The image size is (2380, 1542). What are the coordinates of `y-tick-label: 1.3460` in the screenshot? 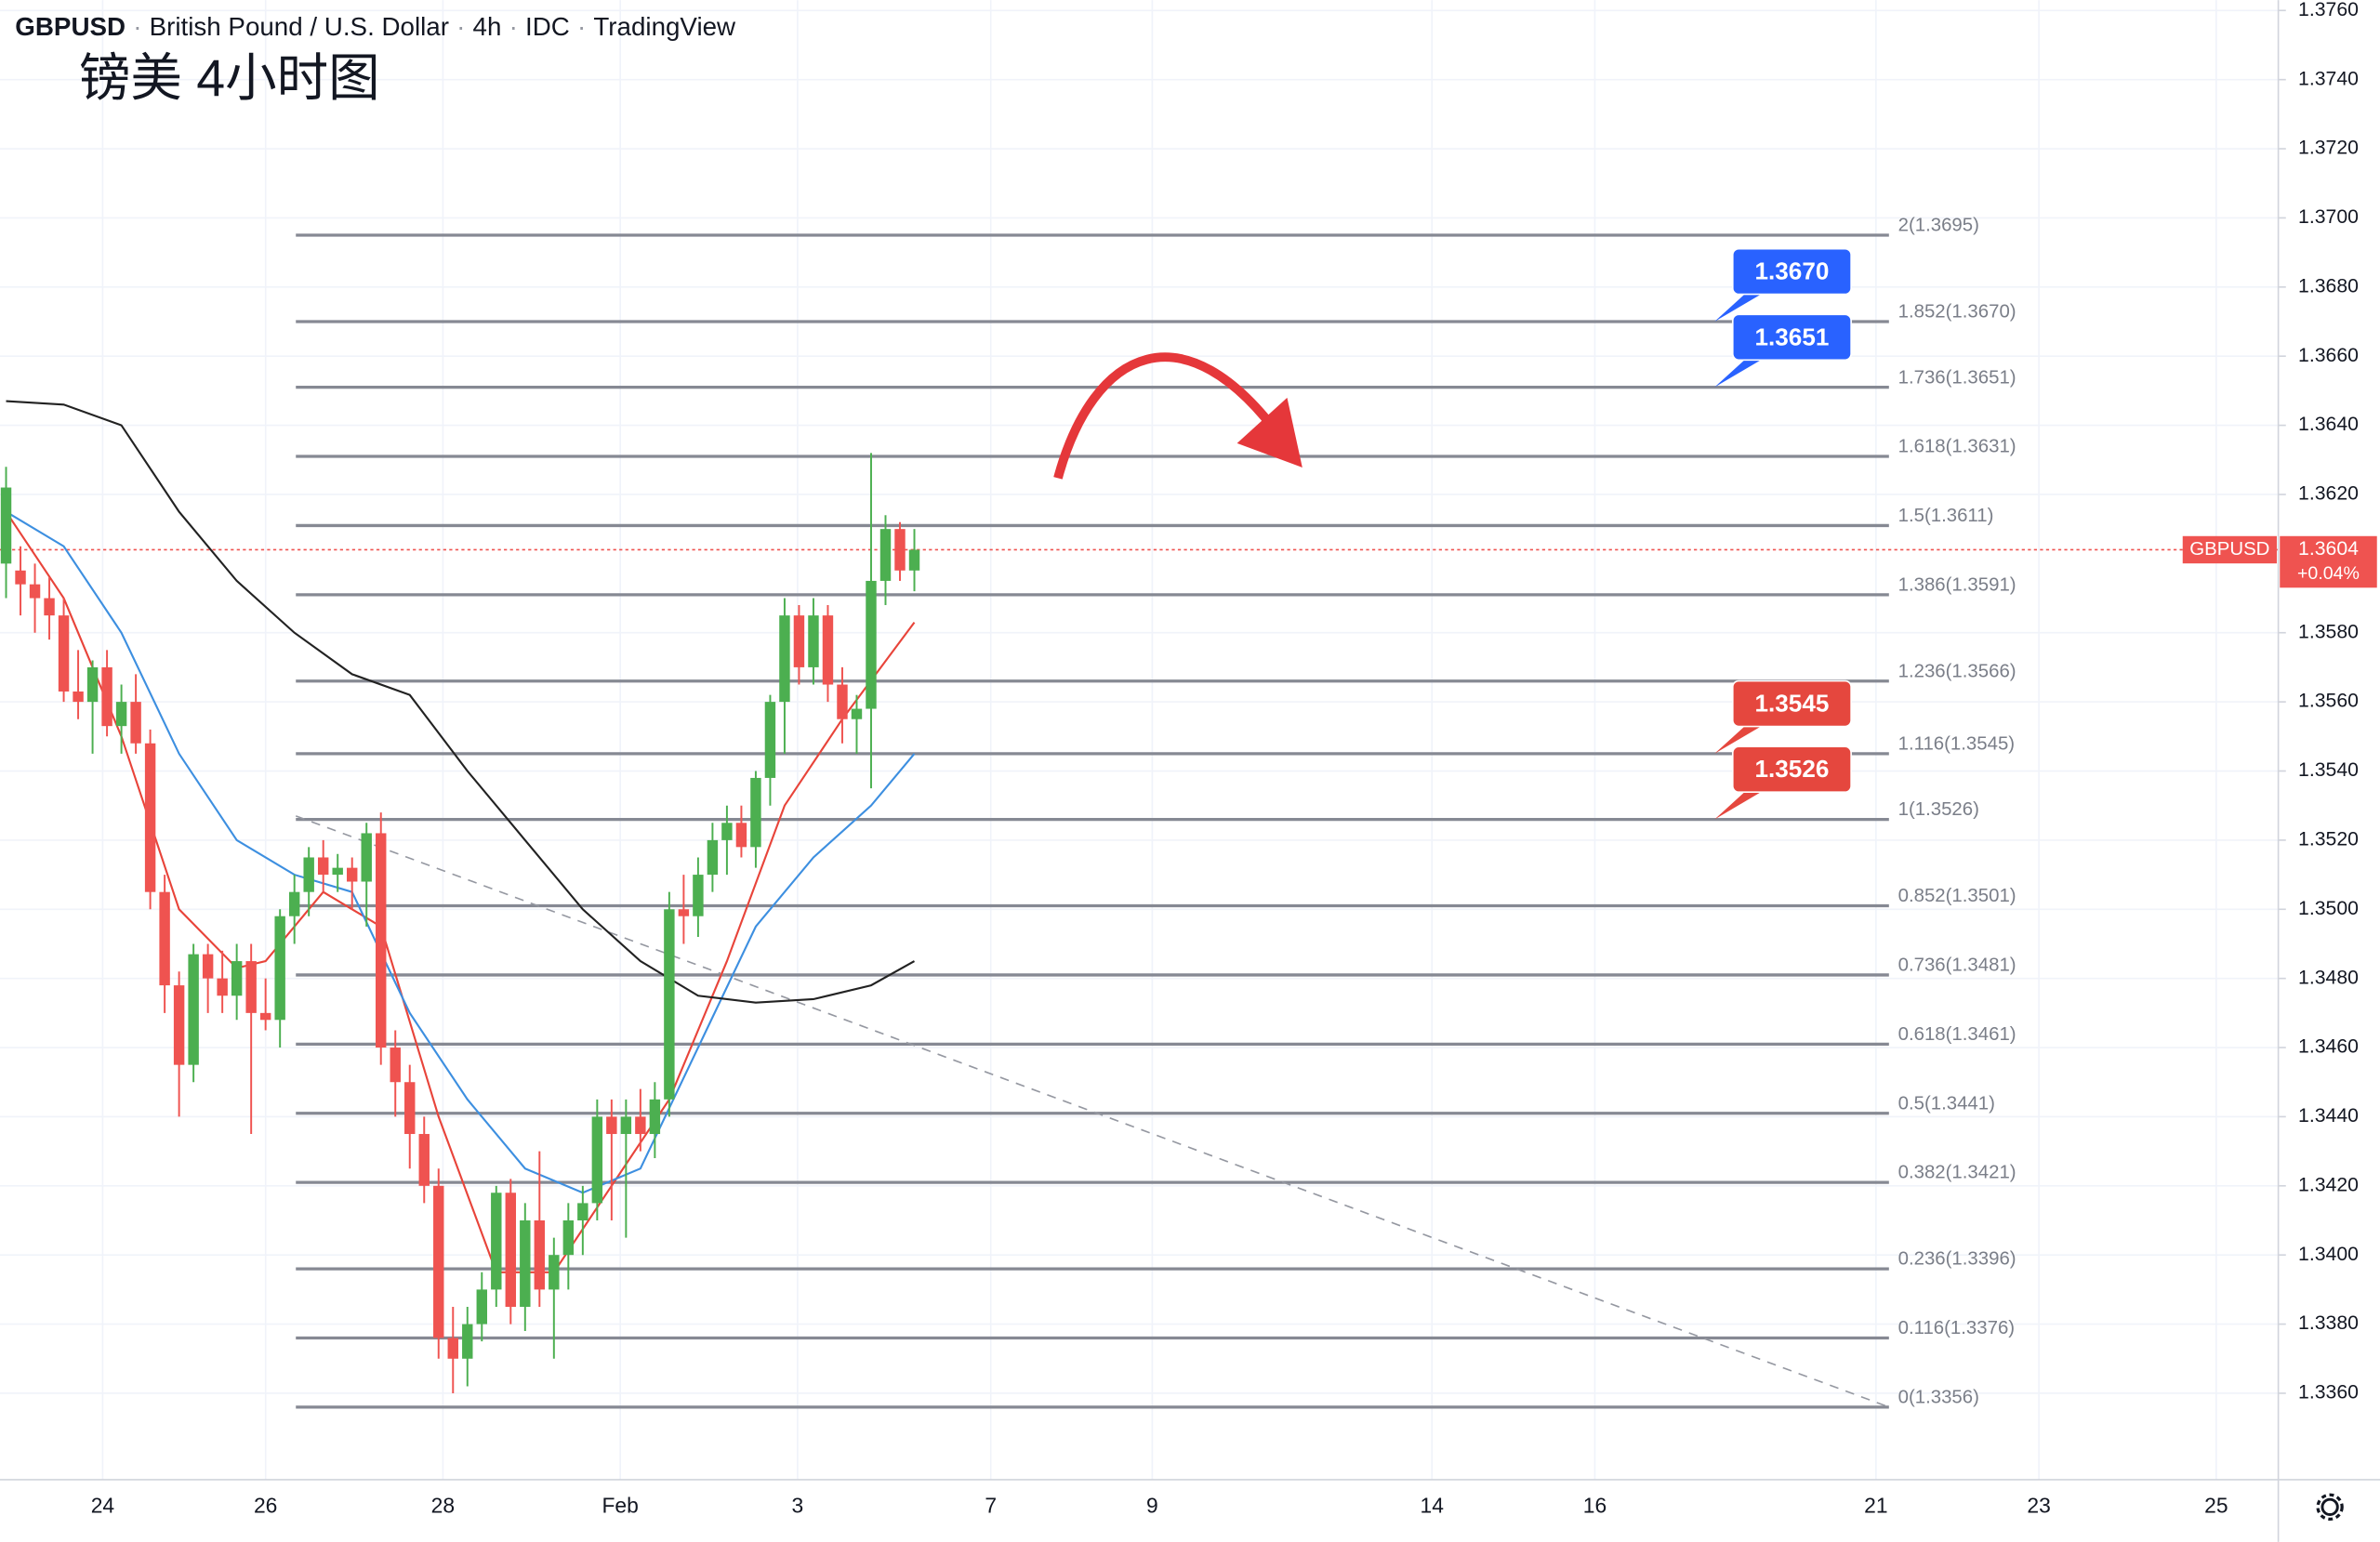 It's located at (2328, 1047).